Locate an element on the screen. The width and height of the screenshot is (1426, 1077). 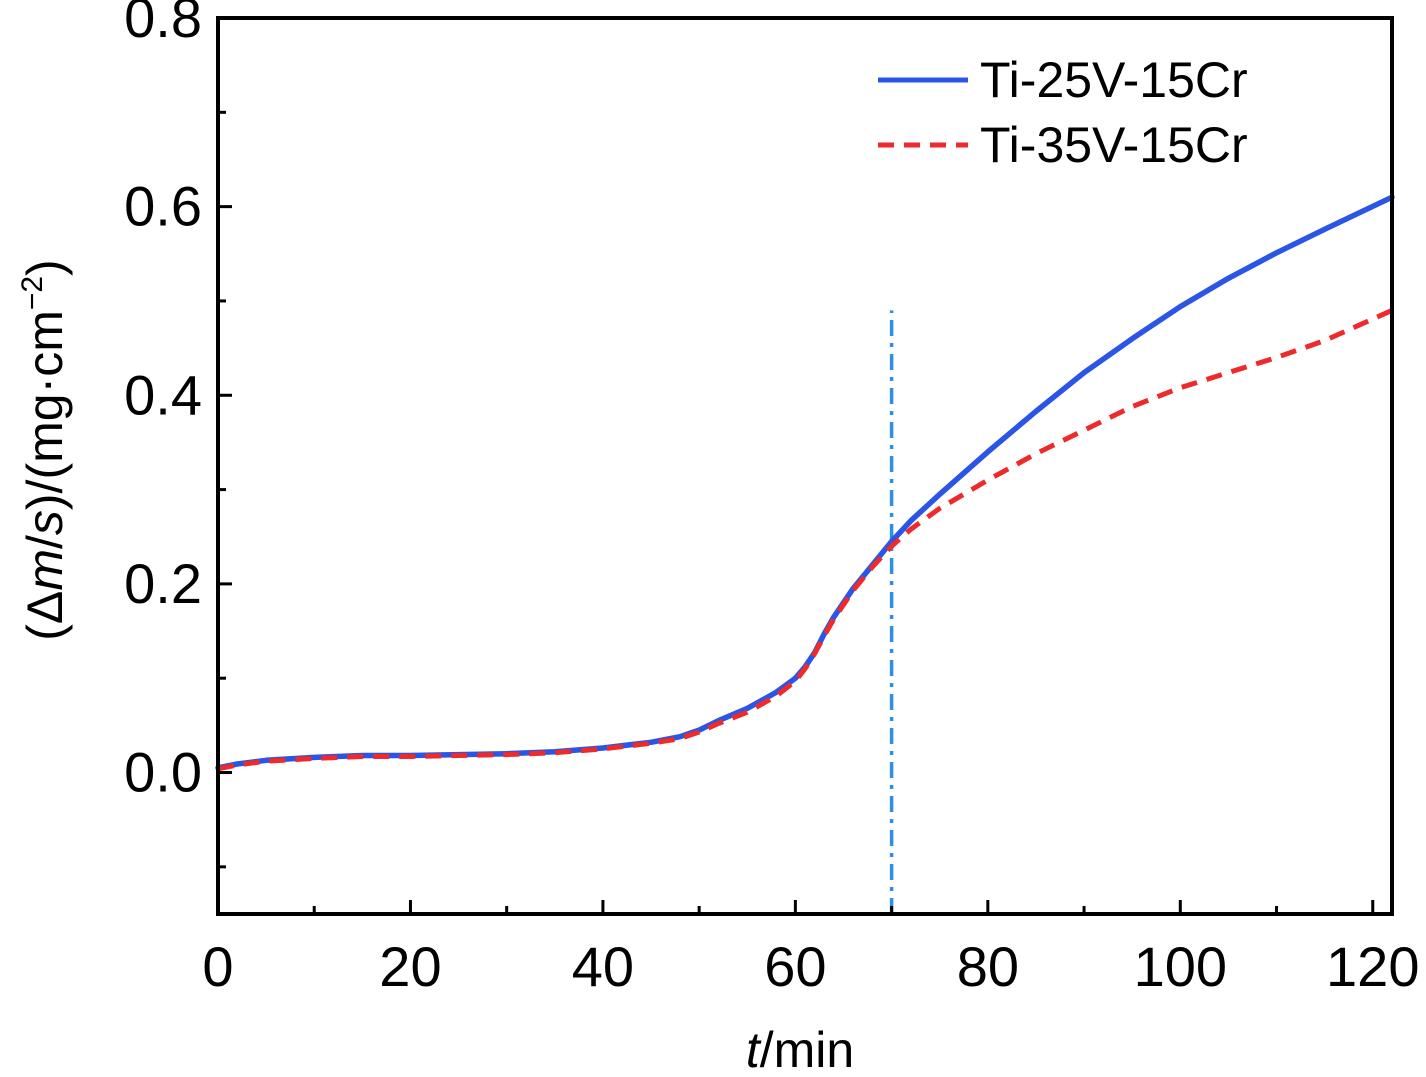
x-axis-title-variable: t is located at coordinates (754, 1049).